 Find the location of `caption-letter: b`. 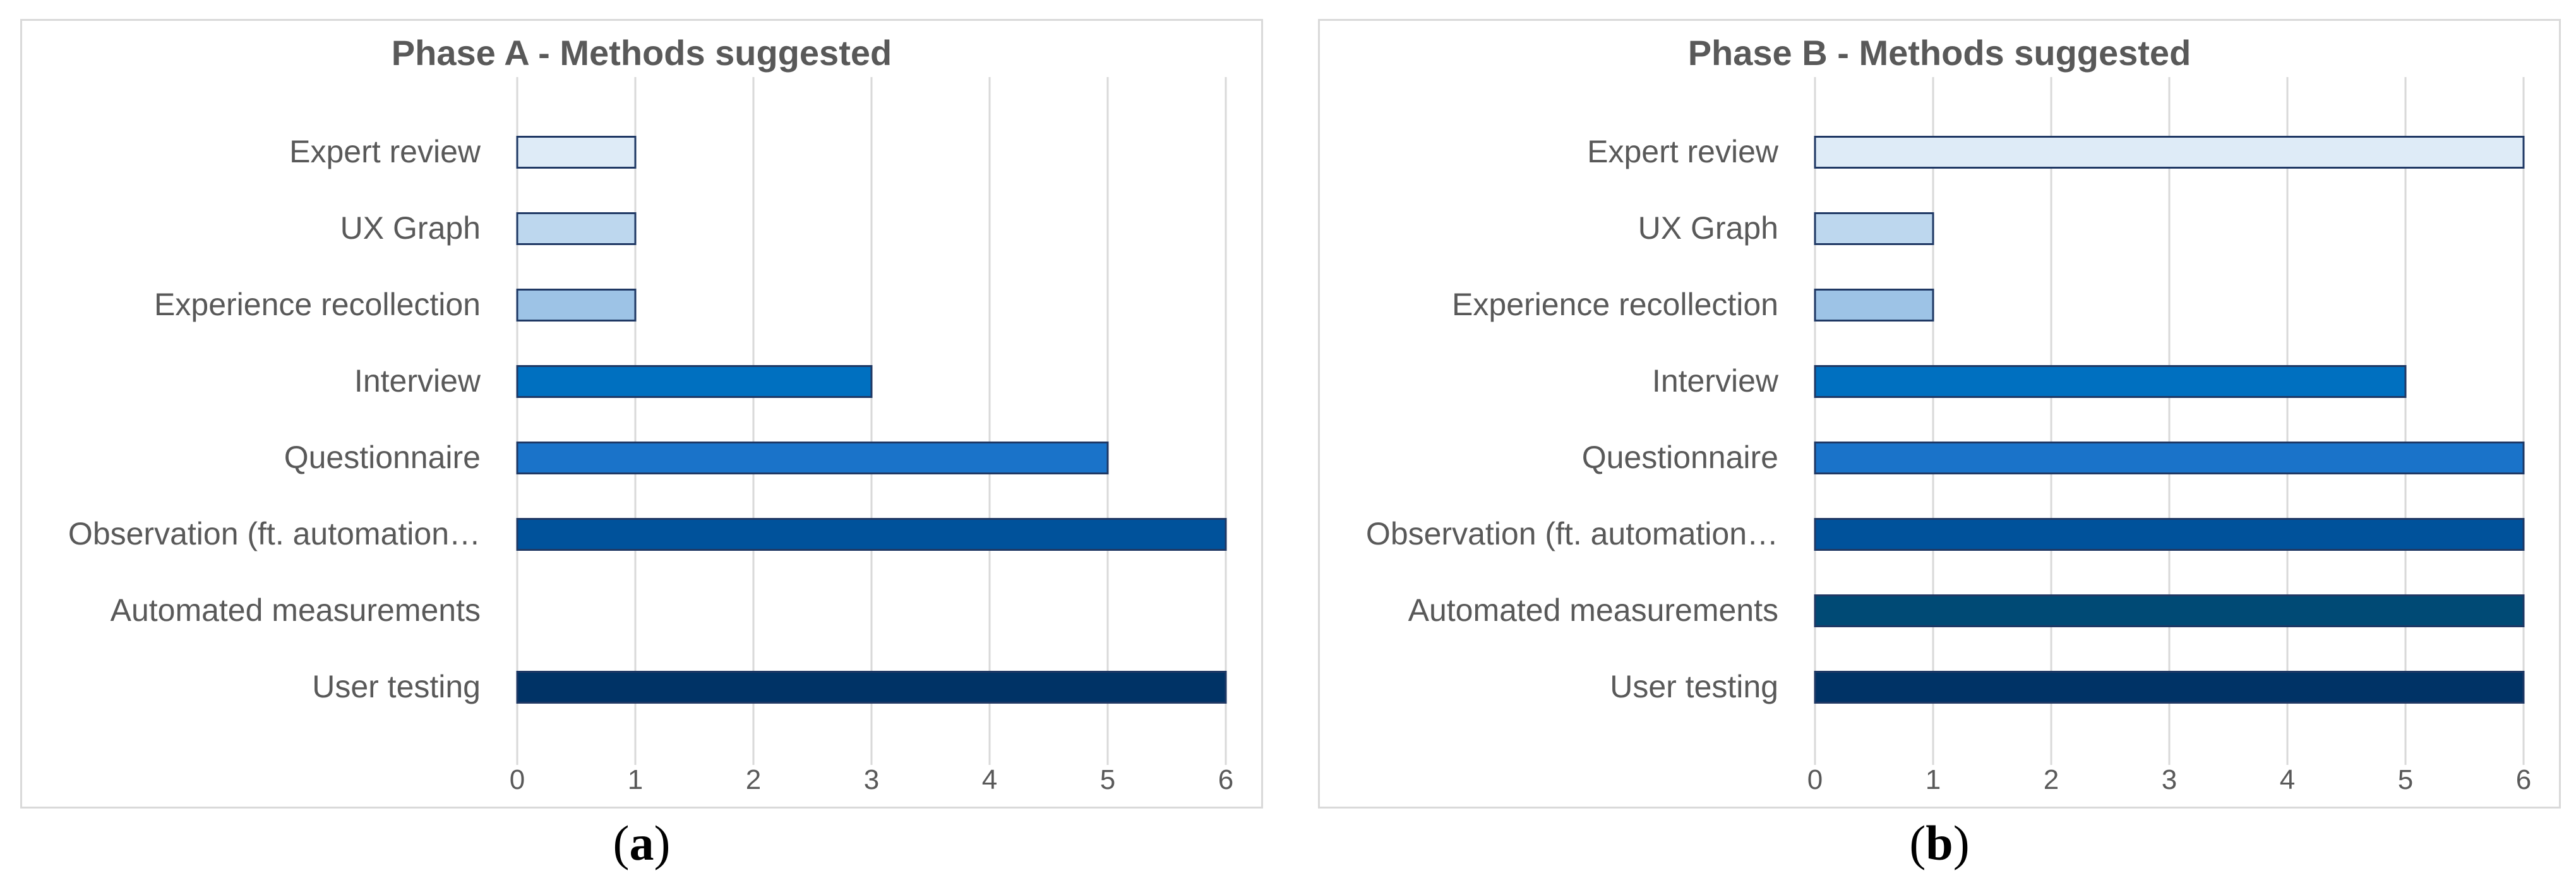

caption-letter: b is located at coordinates (1939, 843).